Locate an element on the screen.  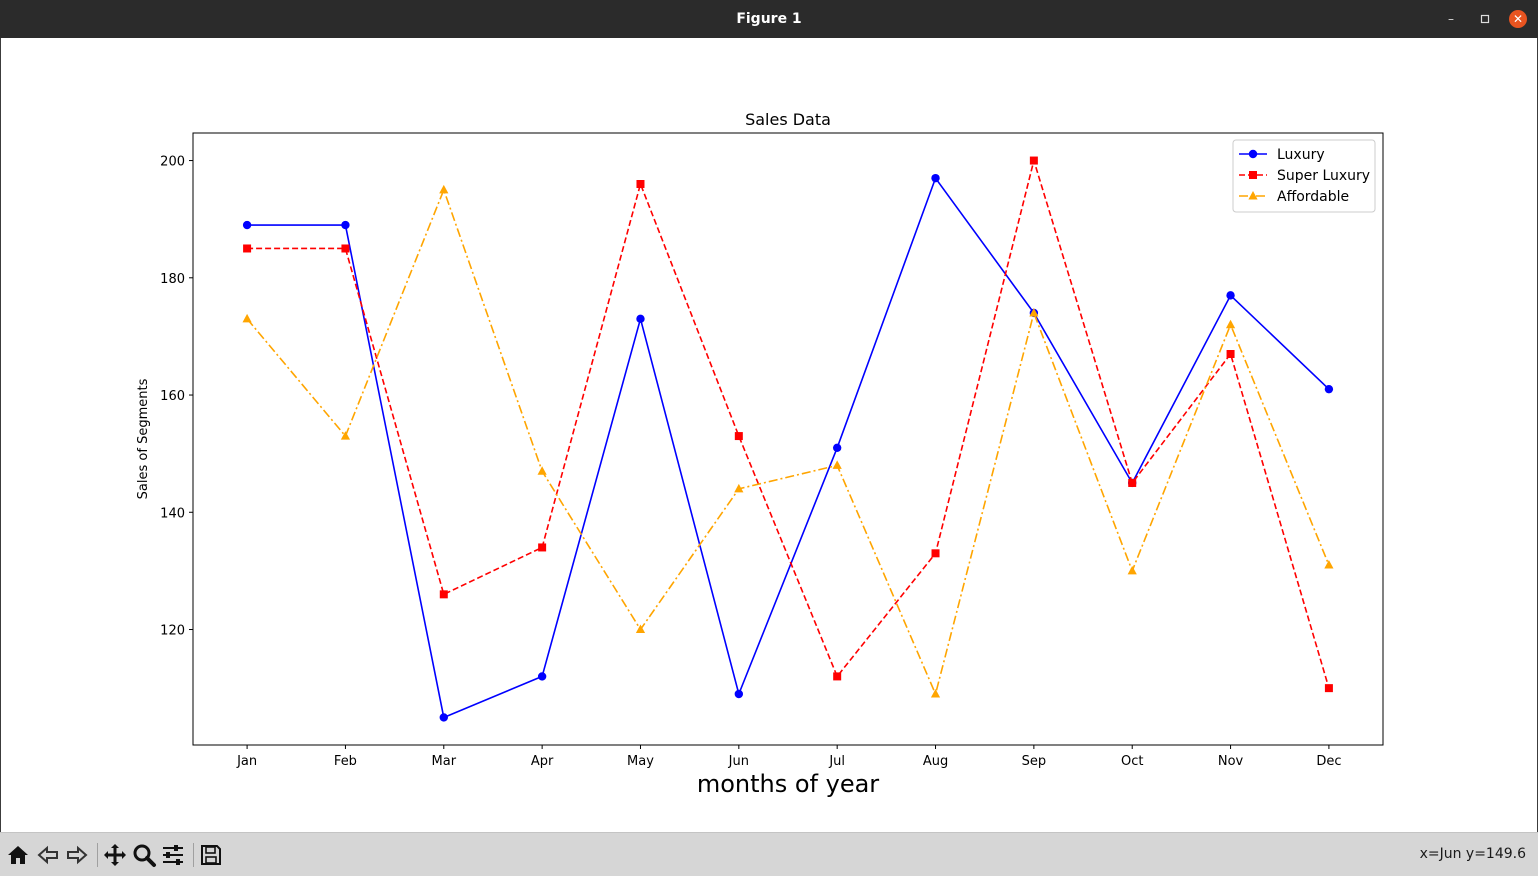
y-tick-label: 180 is located at coordinates (172, 279).